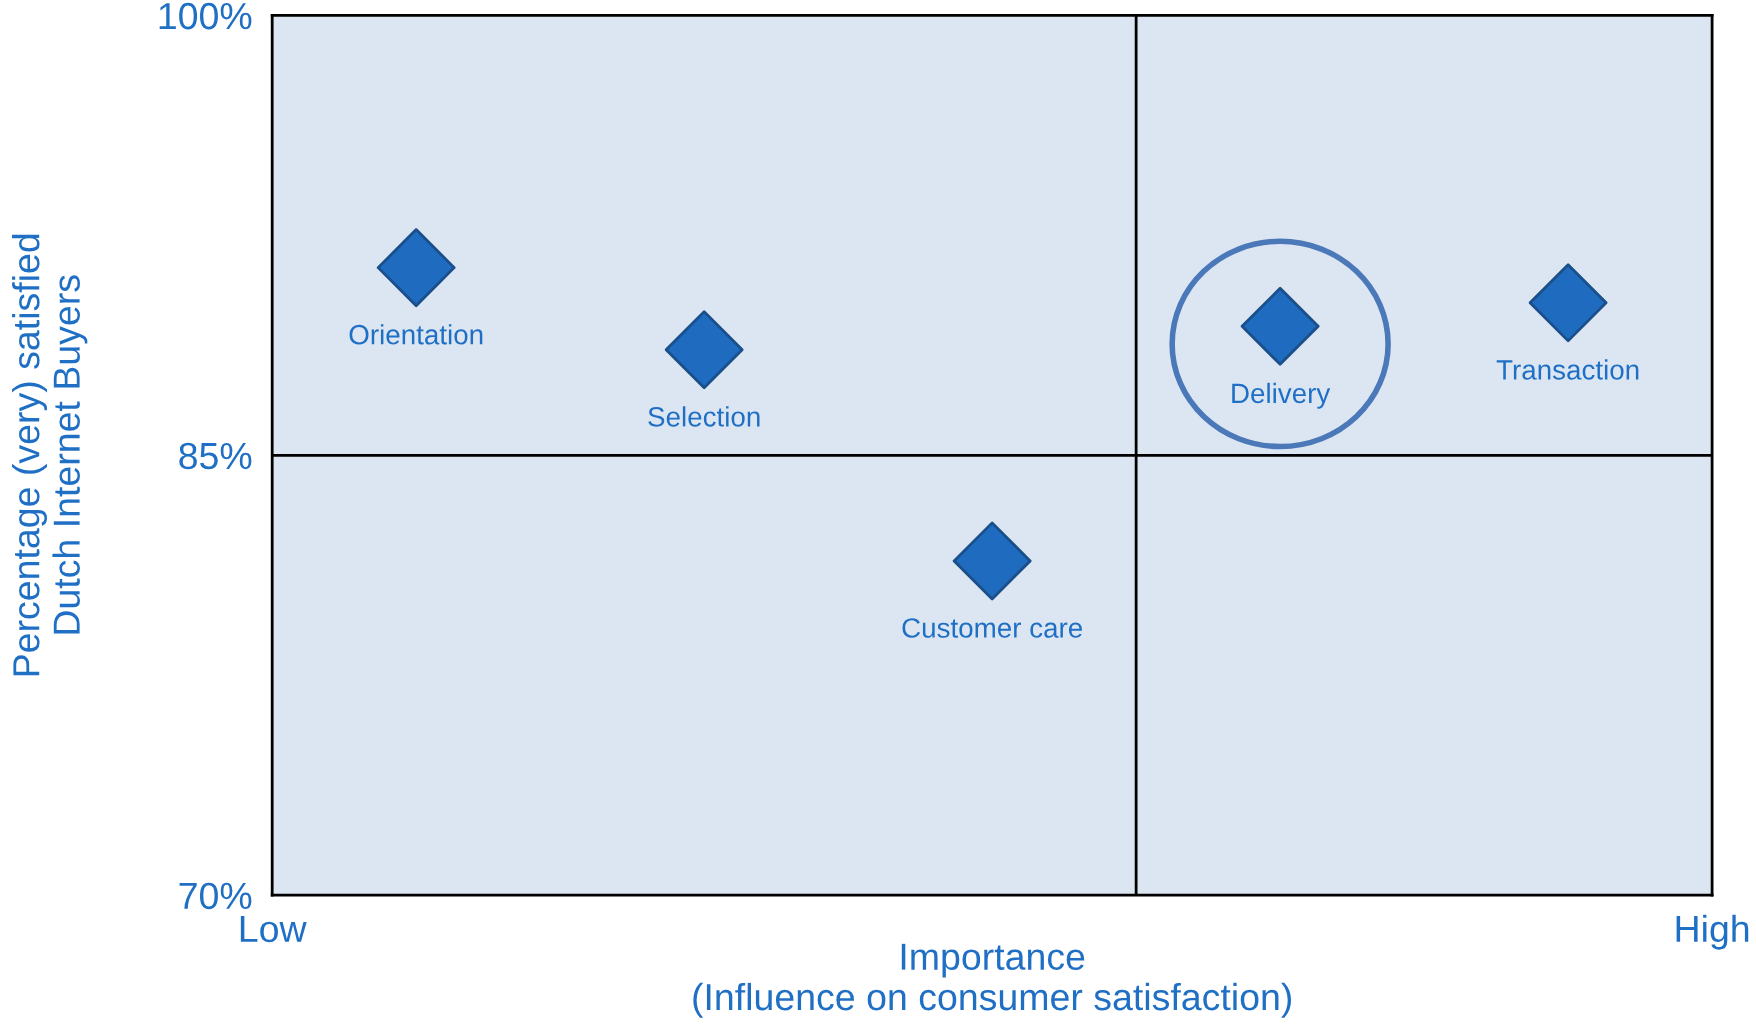 The image size is (1756, 1029). What do you see at coordinates (273, 929) in the screenshot?
I see `text: Low` at bounding box center [273, 929].